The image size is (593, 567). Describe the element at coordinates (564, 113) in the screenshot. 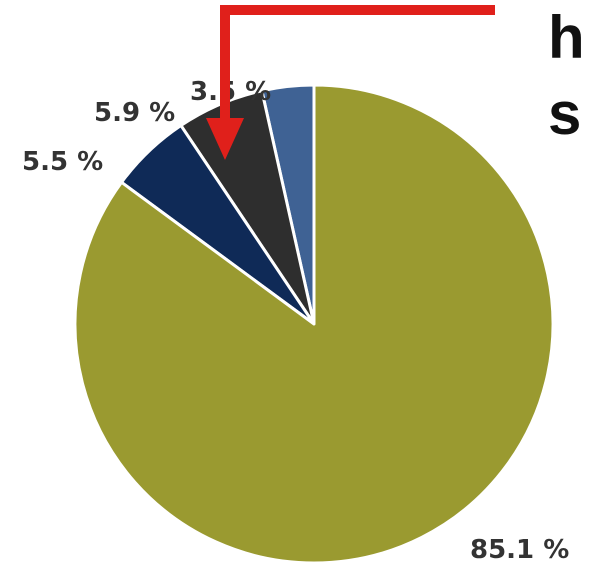

I see `cut-off-heading-line-2: s` at that location.